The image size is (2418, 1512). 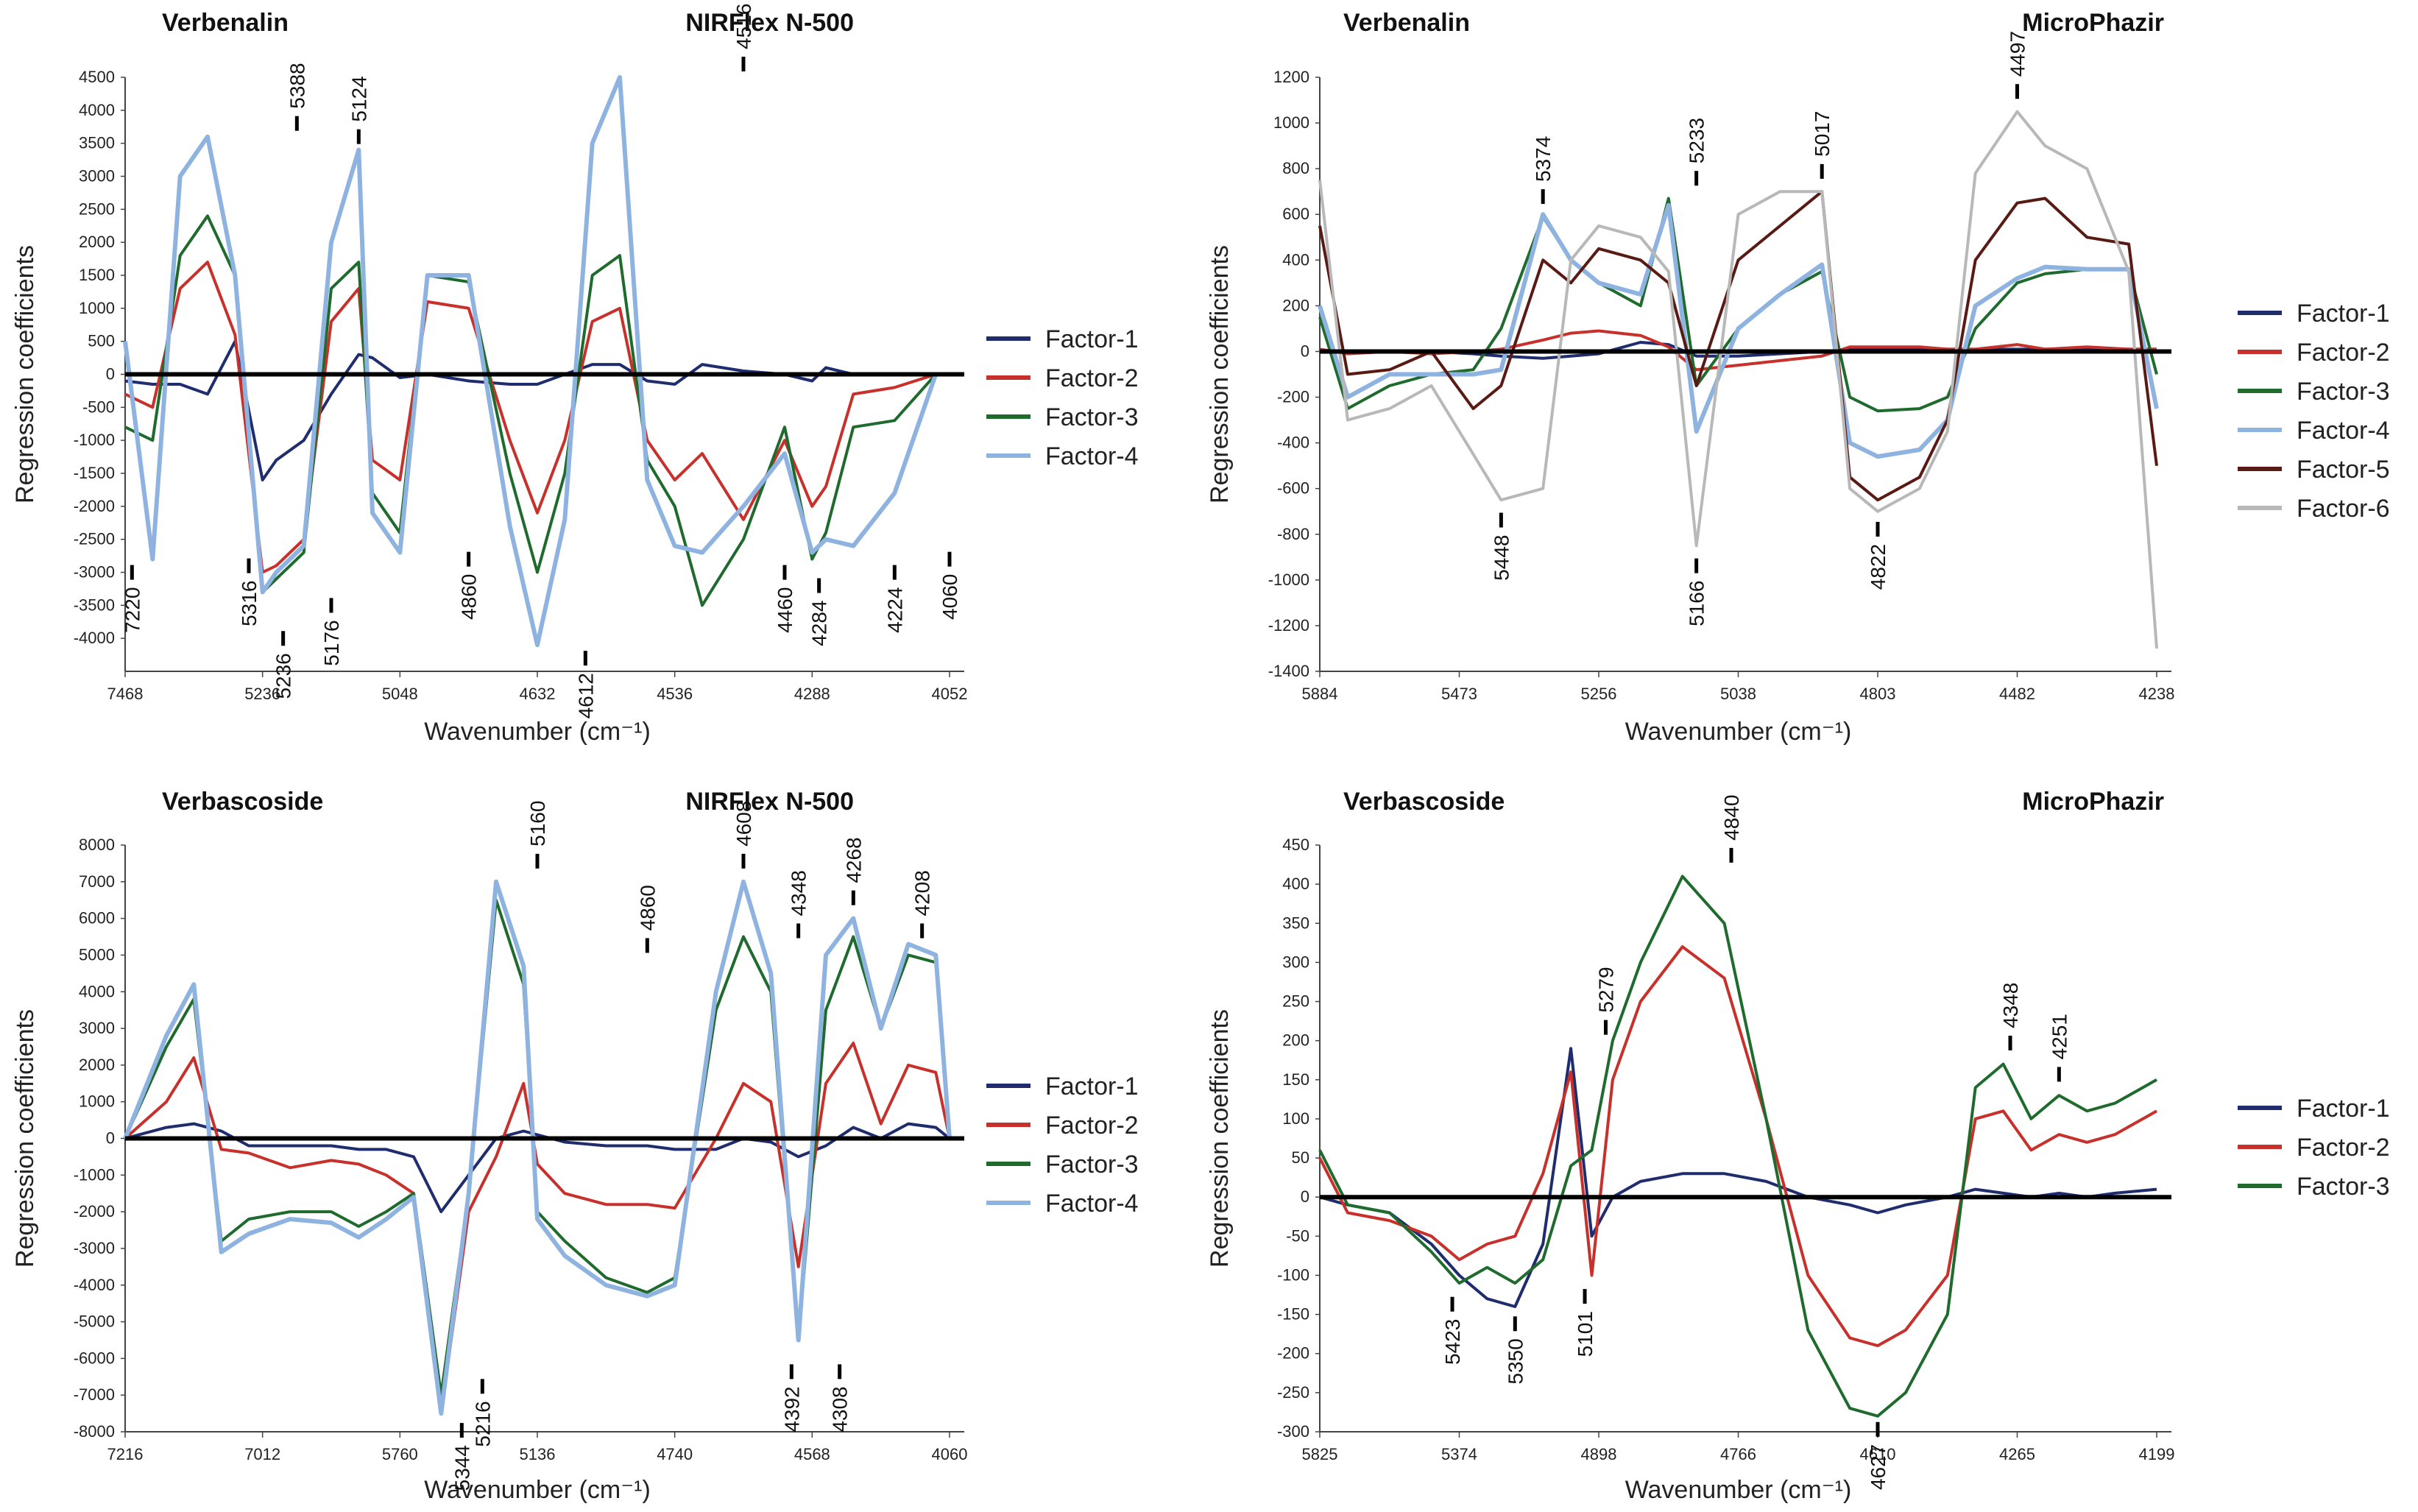 What do you see at coordinates (97, 1028) in the screenshot?
I see `y-tick-label: 3000` at bounding box center [97, 1028].